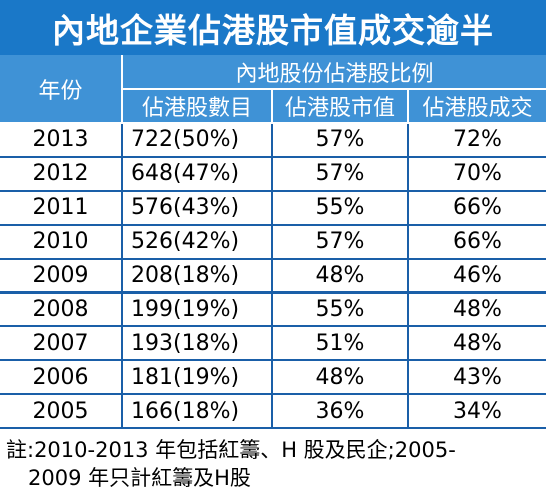 Image resolution: width=546 pixels, height=504 pixels. I want to click on count-cell: 722(50%), so click(197, 140).